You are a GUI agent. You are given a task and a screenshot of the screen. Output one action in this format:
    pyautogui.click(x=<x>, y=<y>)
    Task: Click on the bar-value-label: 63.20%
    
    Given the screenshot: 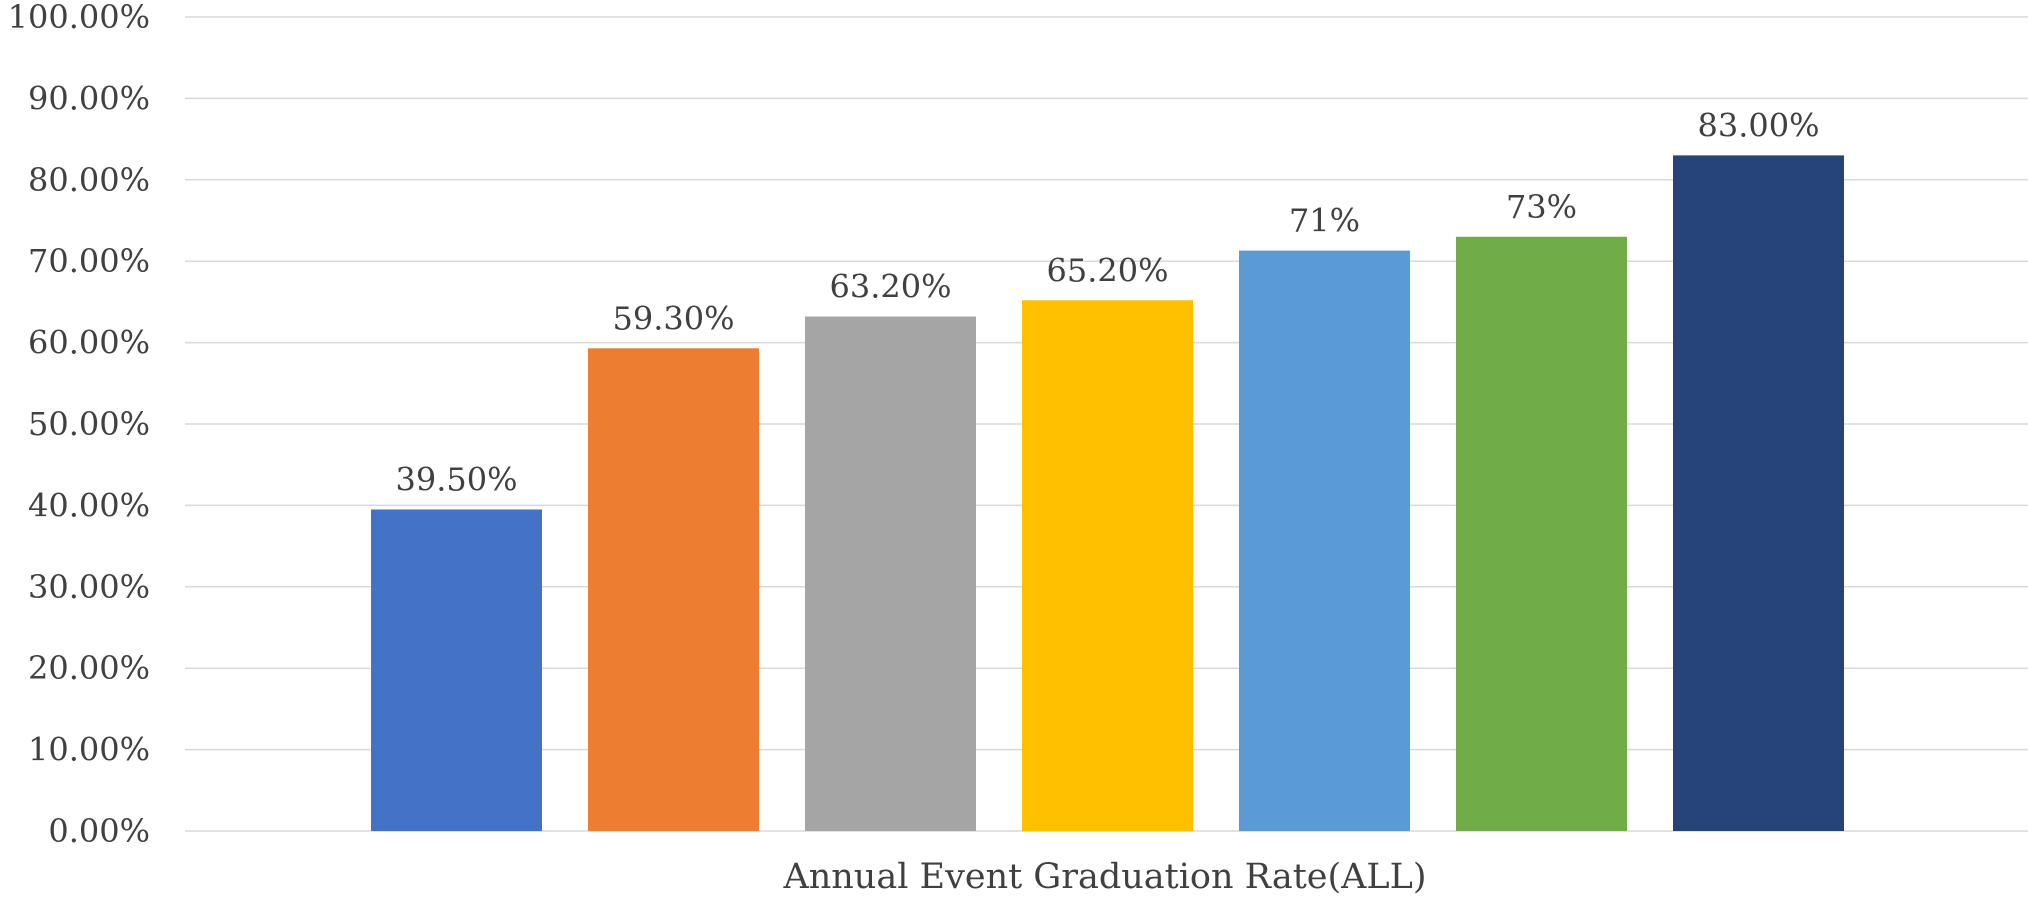 What is the action you would take?
    pyautogui.click(x=890, y=287)
    